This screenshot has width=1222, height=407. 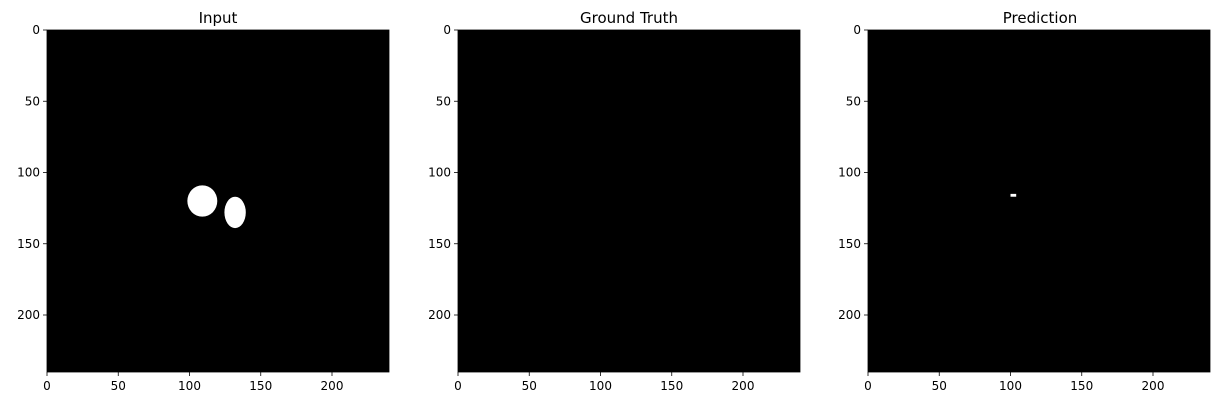 What do you see at coordinates (849, 244) in the screenshot?
I see `y-tick-label-prediction: 150` at bounding box center [849, 244].